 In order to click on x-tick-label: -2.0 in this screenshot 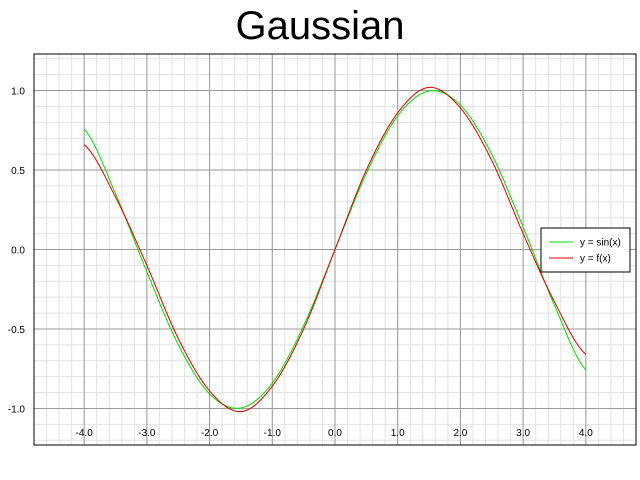, I will do `click(210, 433)`.